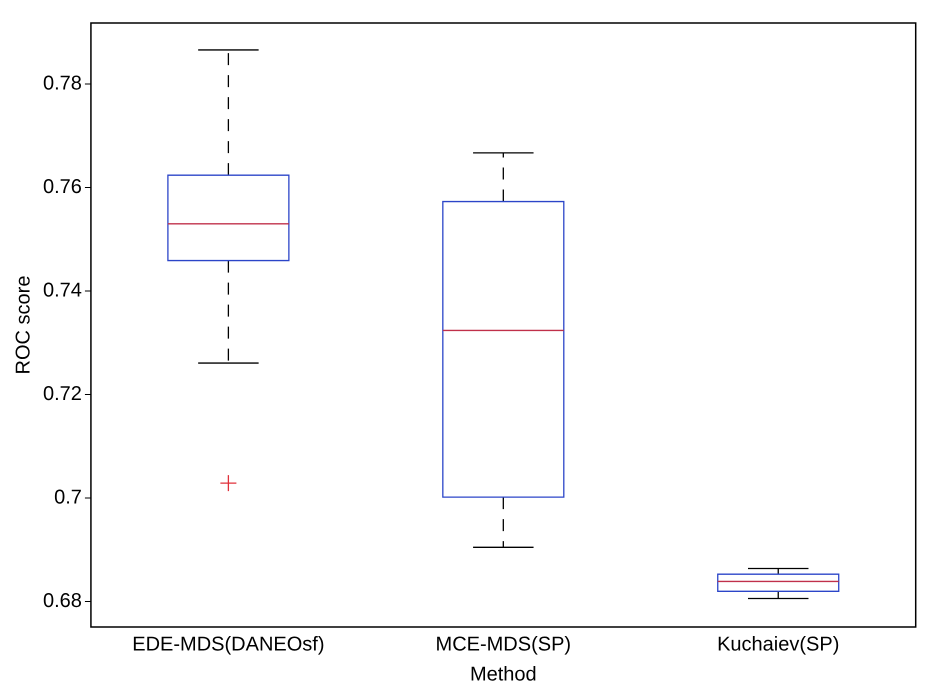  Describe the element at coordinates (503, 675) in the screenshot. I see `x-axis-title: Method` at that location.